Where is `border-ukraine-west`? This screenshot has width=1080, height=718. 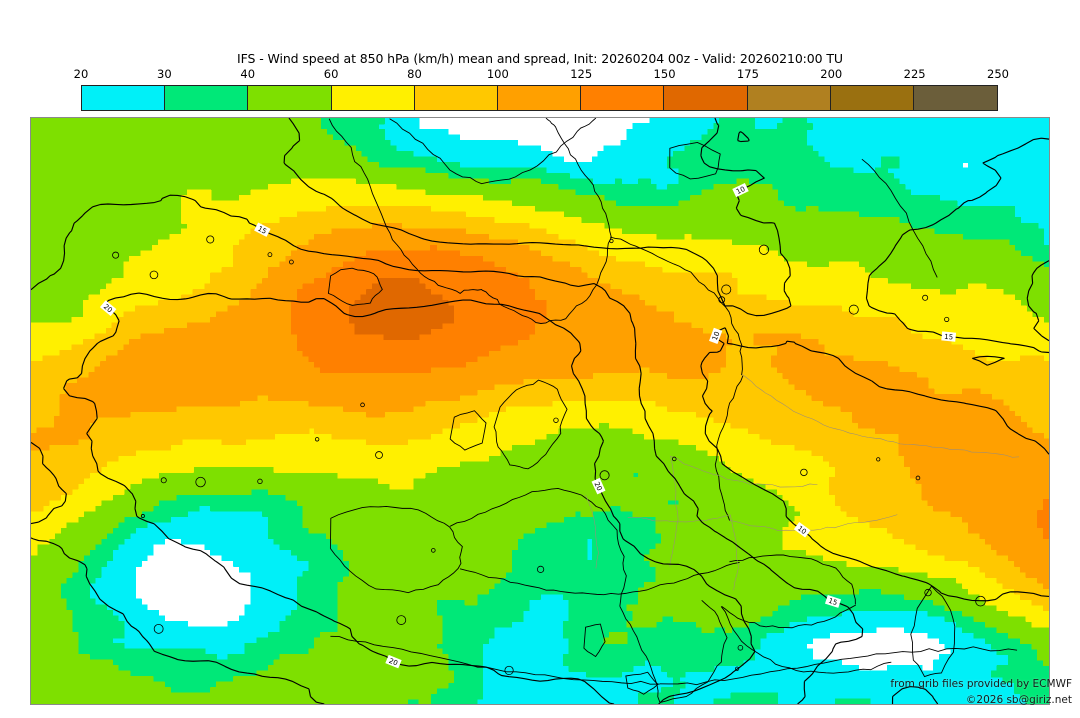 border-ukraine-west is located at coordinates (734, 552).